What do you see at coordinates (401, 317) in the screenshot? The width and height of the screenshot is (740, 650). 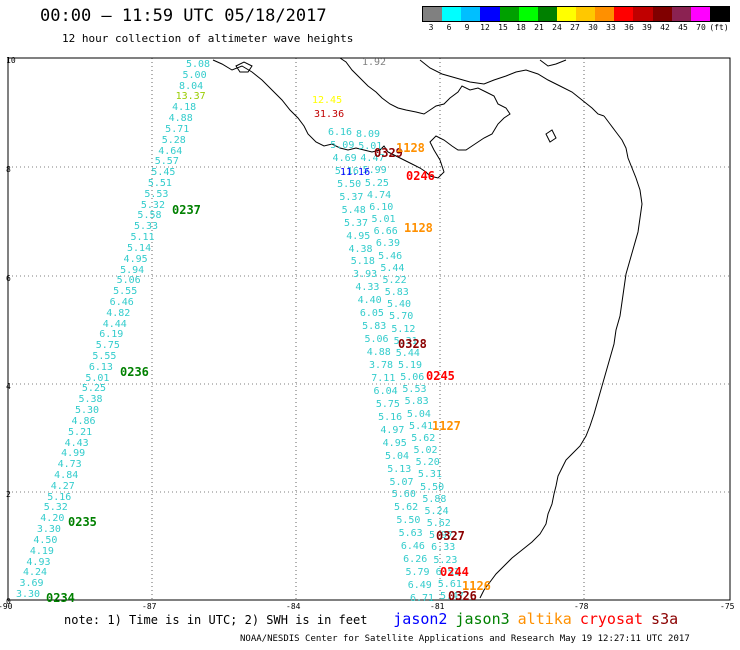 I see `track-2-point: 5.70` at bounding box center [401, 317].